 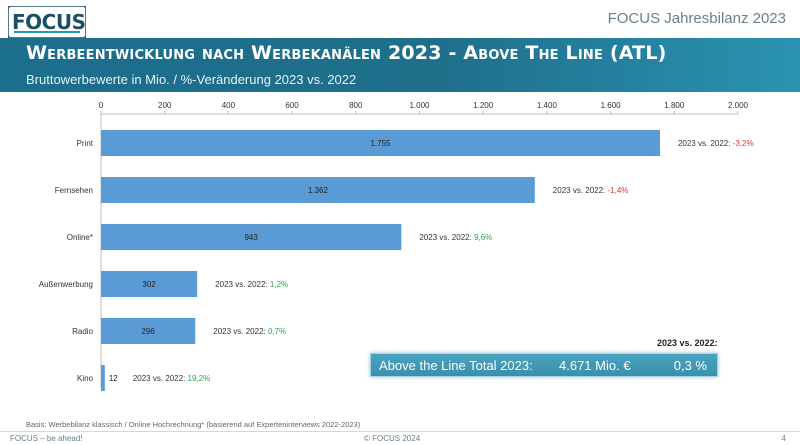 What do you see at coordinates (46, 438) in the screenshot?
I see `footer-slogan: FOCUS – be ahead!` at bounding box center [46, 438].